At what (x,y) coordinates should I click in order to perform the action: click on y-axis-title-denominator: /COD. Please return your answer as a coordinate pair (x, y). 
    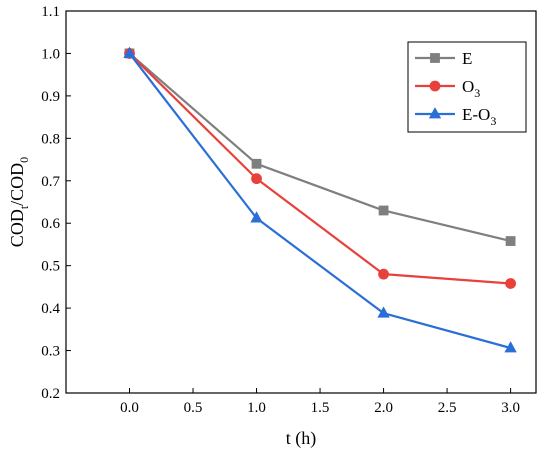
    Looking at the image, I should click on (17, 184).